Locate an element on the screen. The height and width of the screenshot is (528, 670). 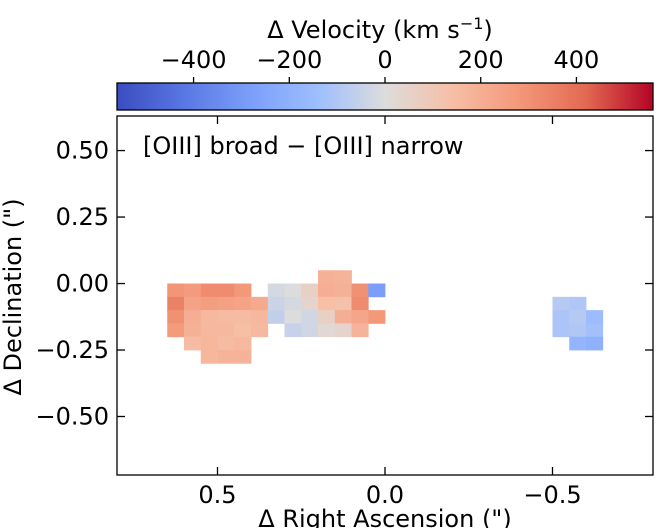
colorbar-tick-label: −200 is located at coordinates (289, 60).